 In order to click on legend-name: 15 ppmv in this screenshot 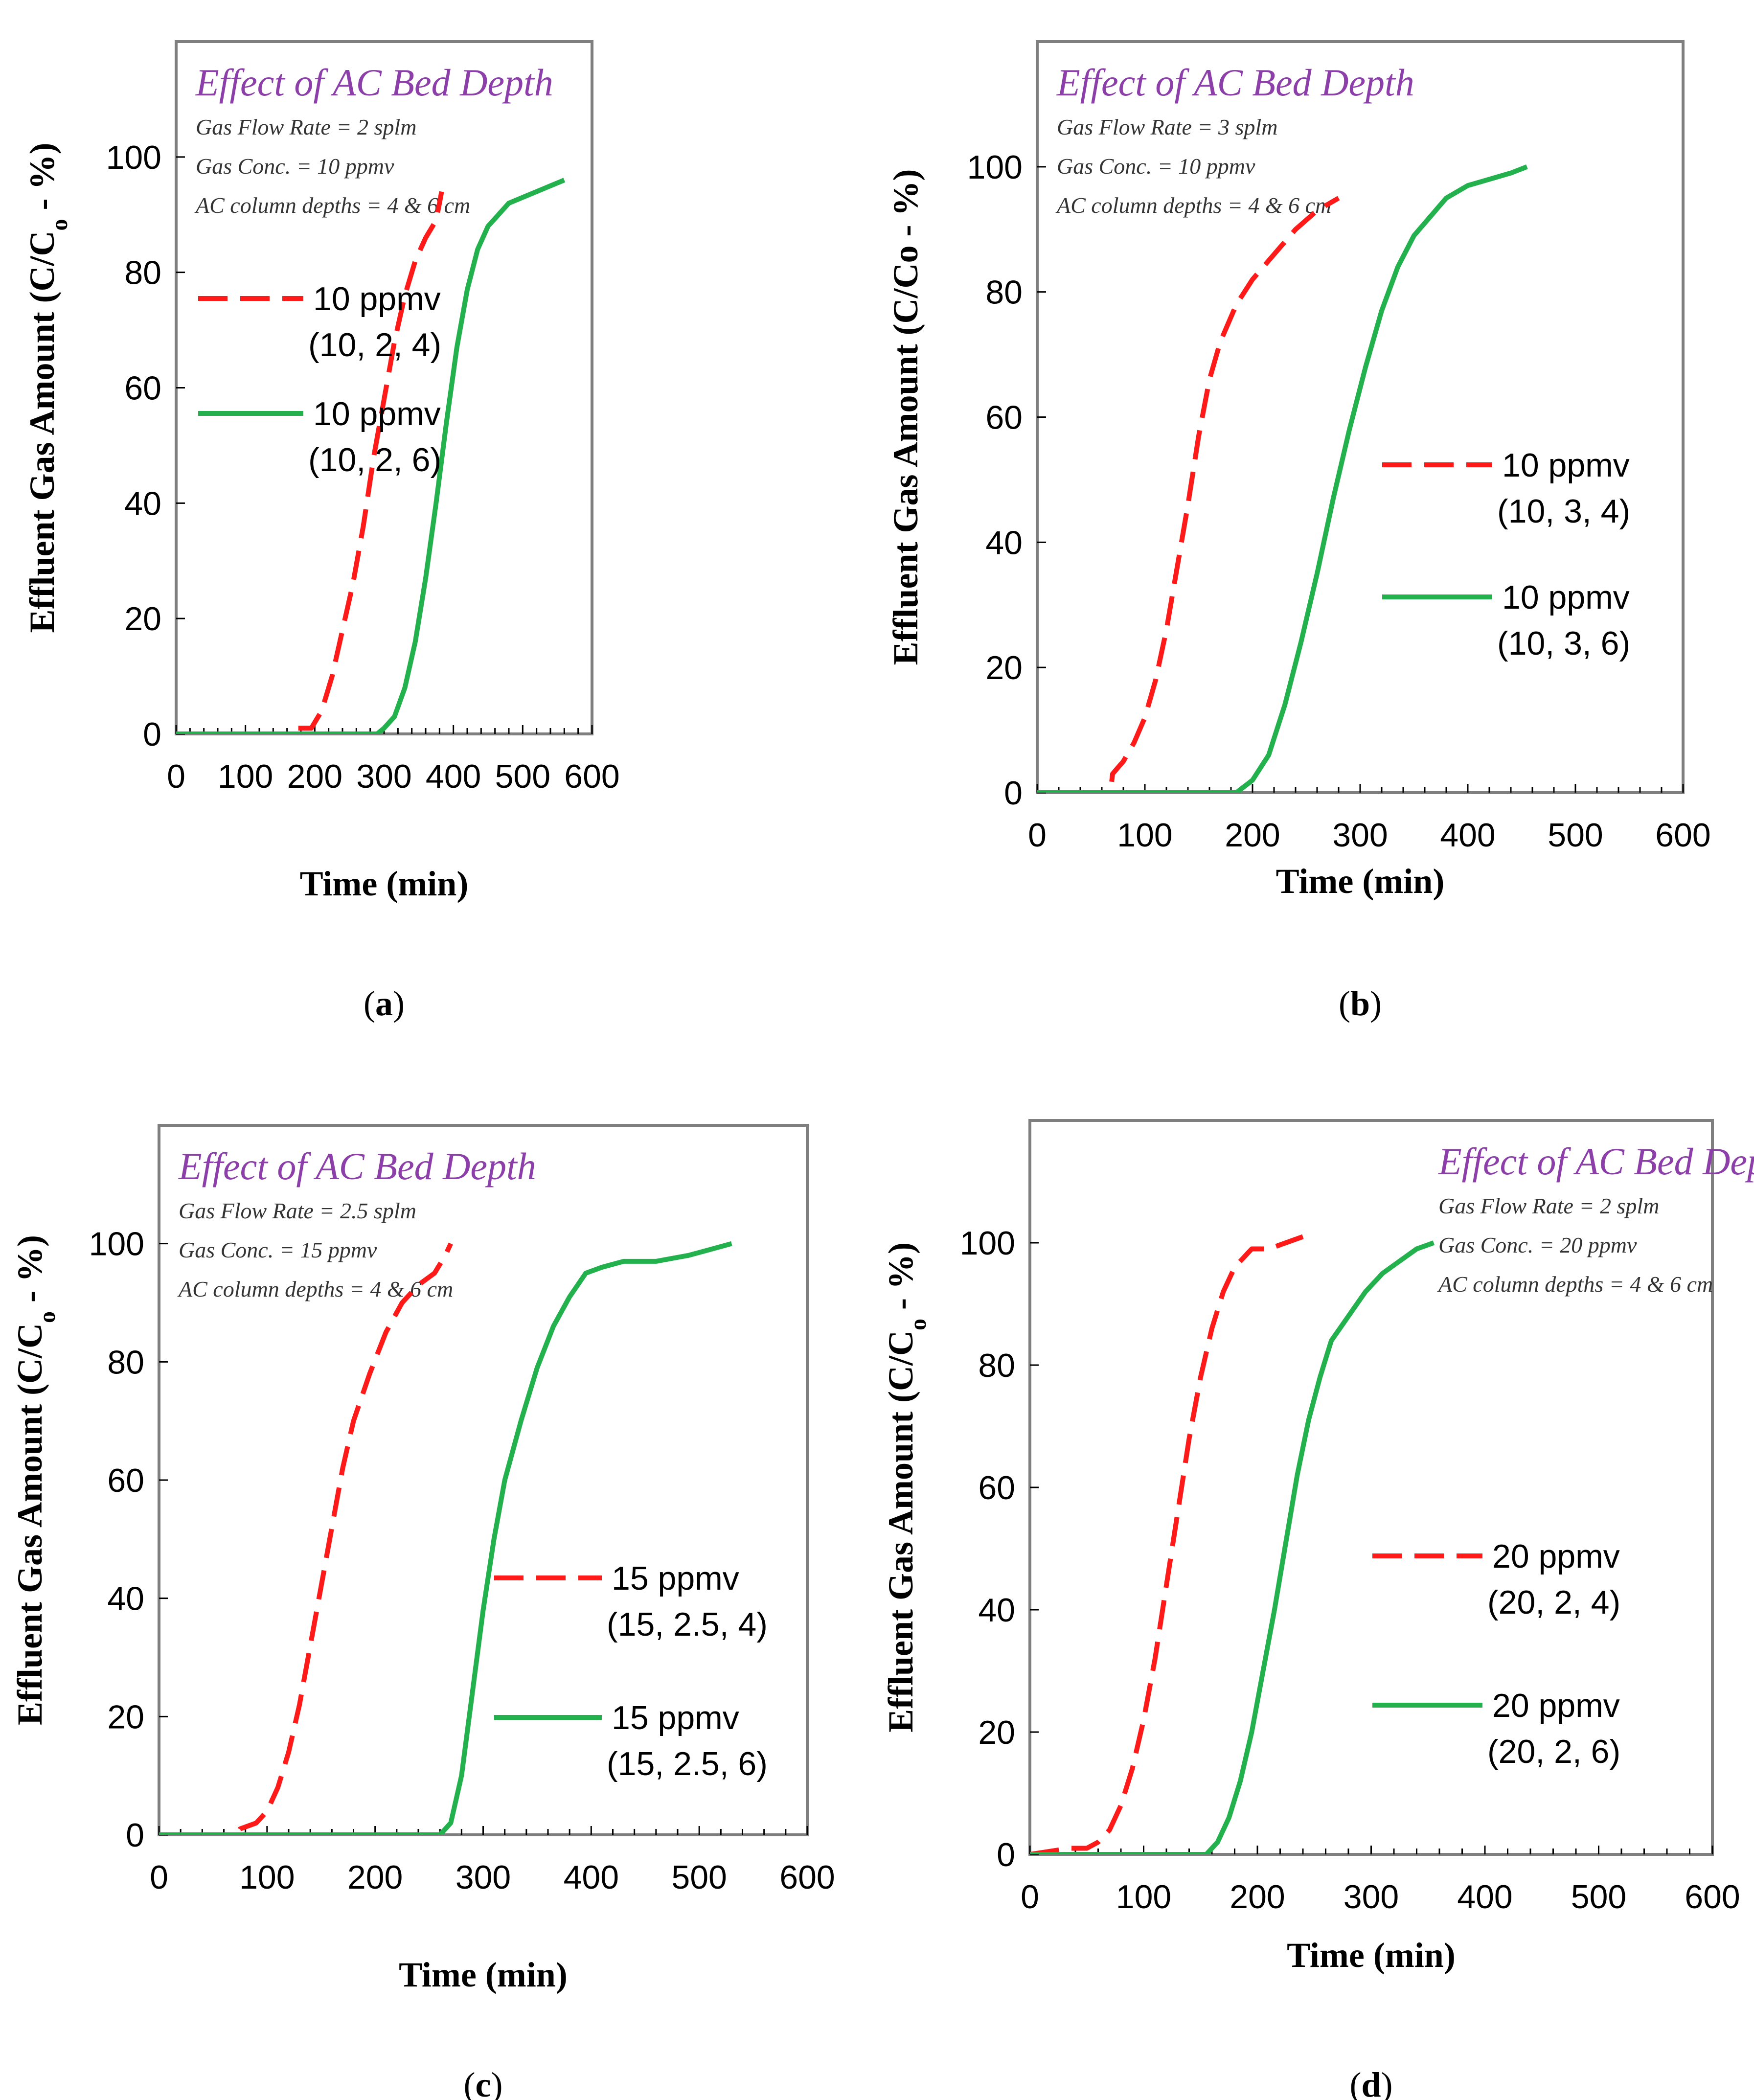, I will do `click(675, 1578)`.